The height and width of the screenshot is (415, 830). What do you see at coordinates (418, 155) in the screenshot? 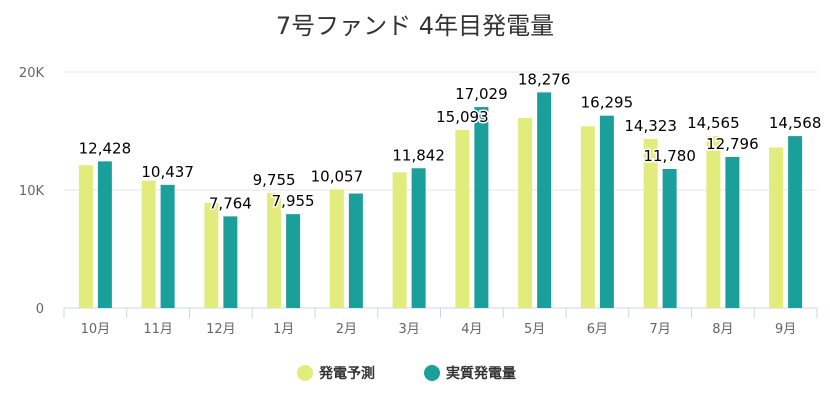
I see `data-label: 11,842` at bounding box center [418, 155].